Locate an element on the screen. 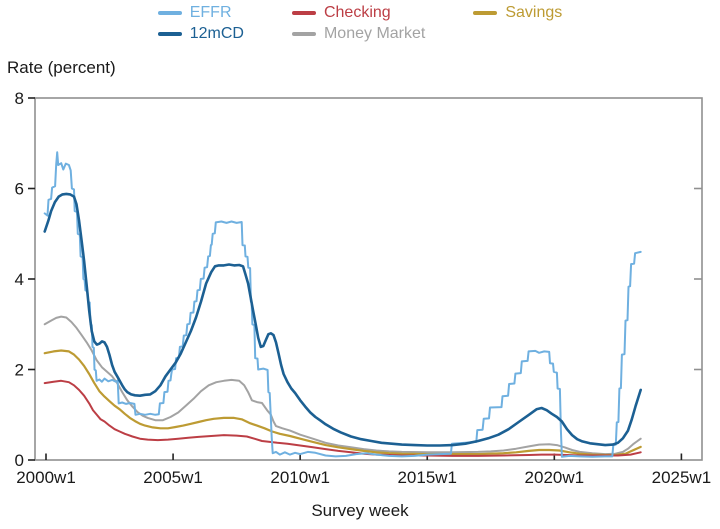  x-tick-label: 2000w1 is located at coordinates (46, 477).